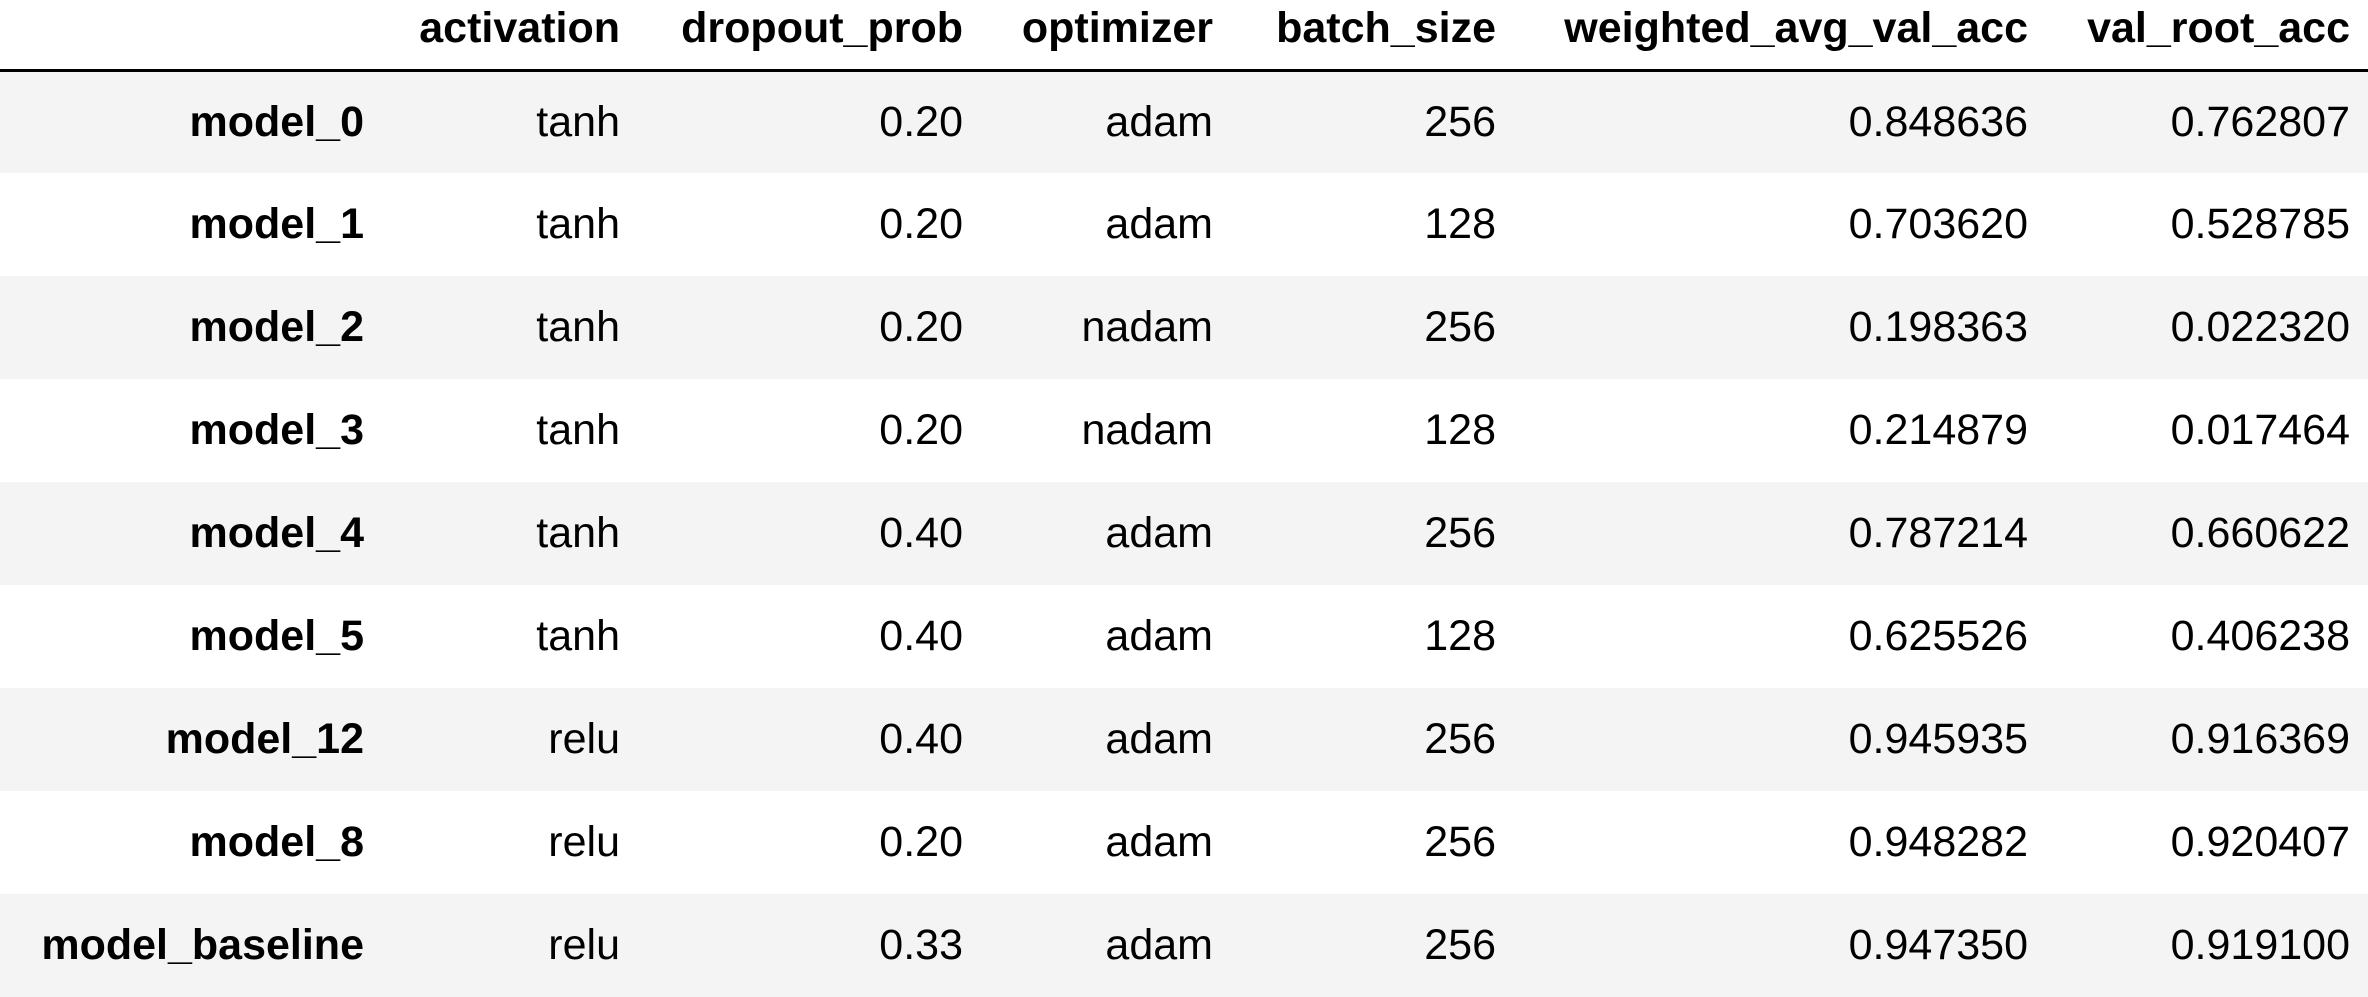 This screenshot has height=997, width=2368. I want to click on row-index-label: model_4, so click(276, 533).